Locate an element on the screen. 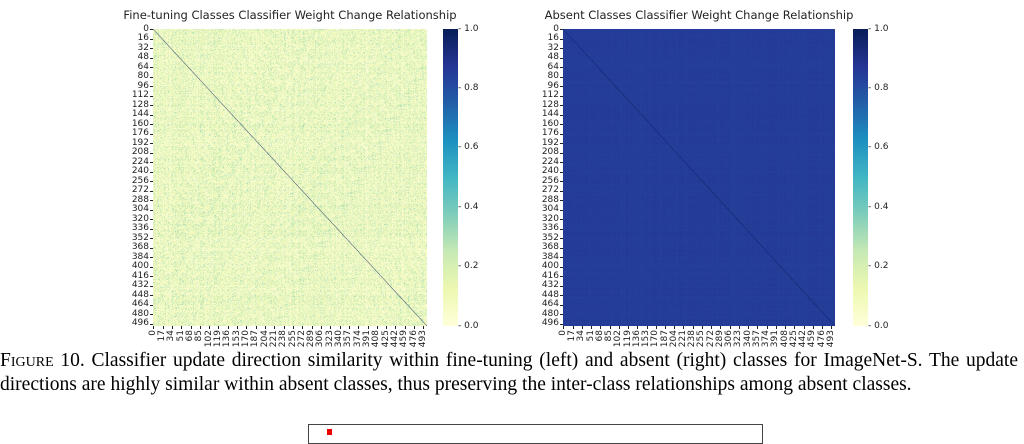 The width and height of the screenshot is (1024, 444). right-y-tick-label: 64 is located at coordinates (553, 66).